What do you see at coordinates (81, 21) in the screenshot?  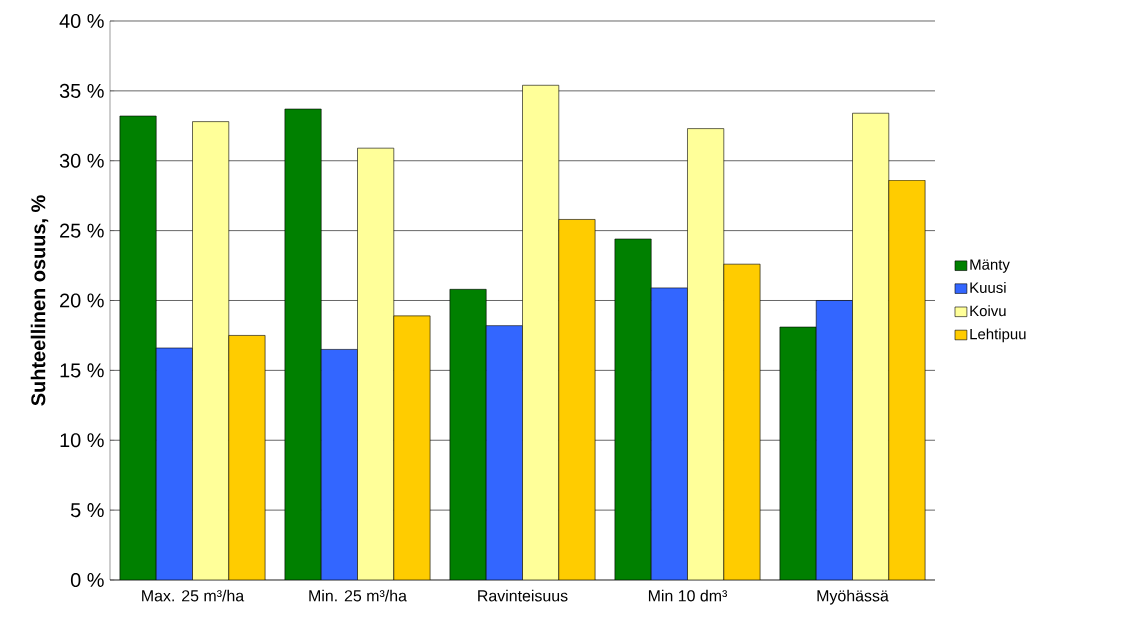 I see `y-tick-label: 40 %` at bounding box center [81, 21].